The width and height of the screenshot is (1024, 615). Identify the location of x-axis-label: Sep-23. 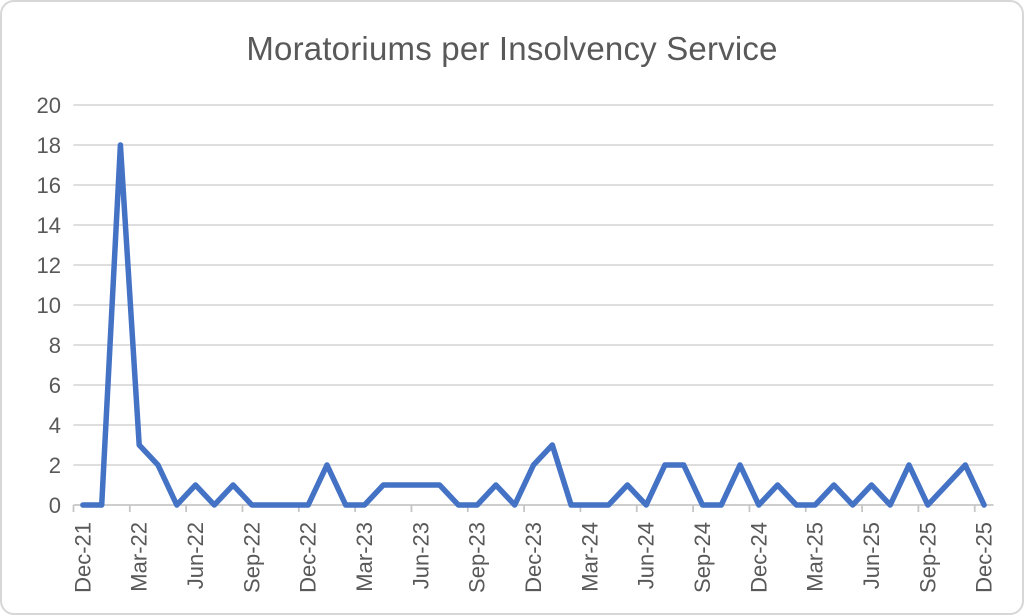
(477, 557).